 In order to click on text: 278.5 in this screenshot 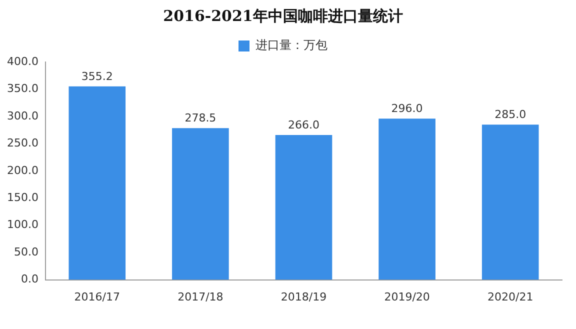, I will do `click(200, 118)`.